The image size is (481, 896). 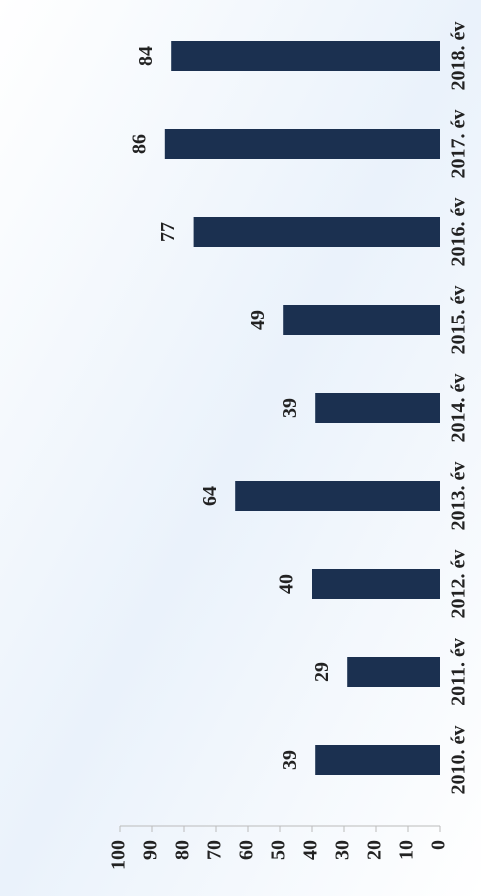 I want to click on data-label: 29, so click(x=322, y=672).